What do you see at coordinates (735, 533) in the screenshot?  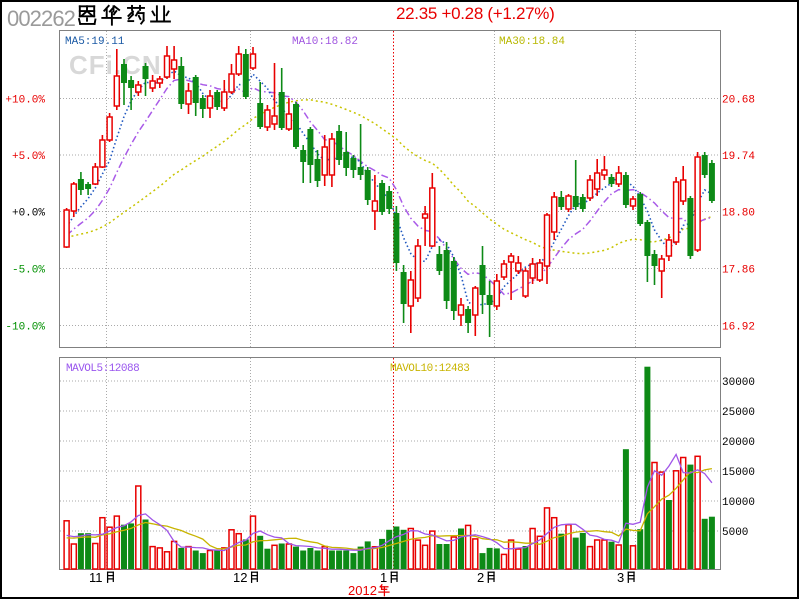 I see `svg-text: 5000` at bounding box center [735, 533].